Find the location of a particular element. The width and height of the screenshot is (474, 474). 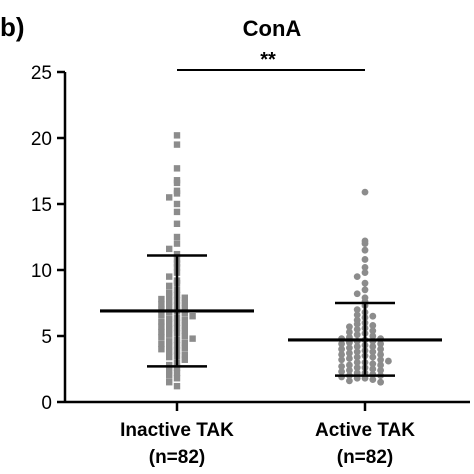

panel-label: b) is located at coordinates (12, 27).